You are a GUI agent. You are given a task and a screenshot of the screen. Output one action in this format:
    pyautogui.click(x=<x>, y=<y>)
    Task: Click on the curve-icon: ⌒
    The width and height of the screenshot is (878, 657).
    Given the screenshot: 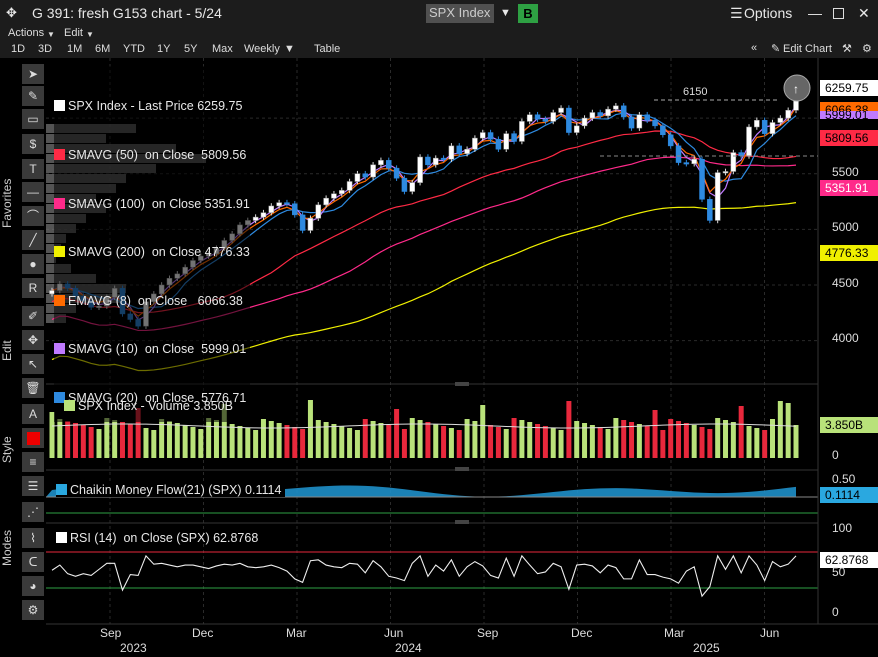 What is the action you would take?
    pyautogui.click(x=33, y=216)
    